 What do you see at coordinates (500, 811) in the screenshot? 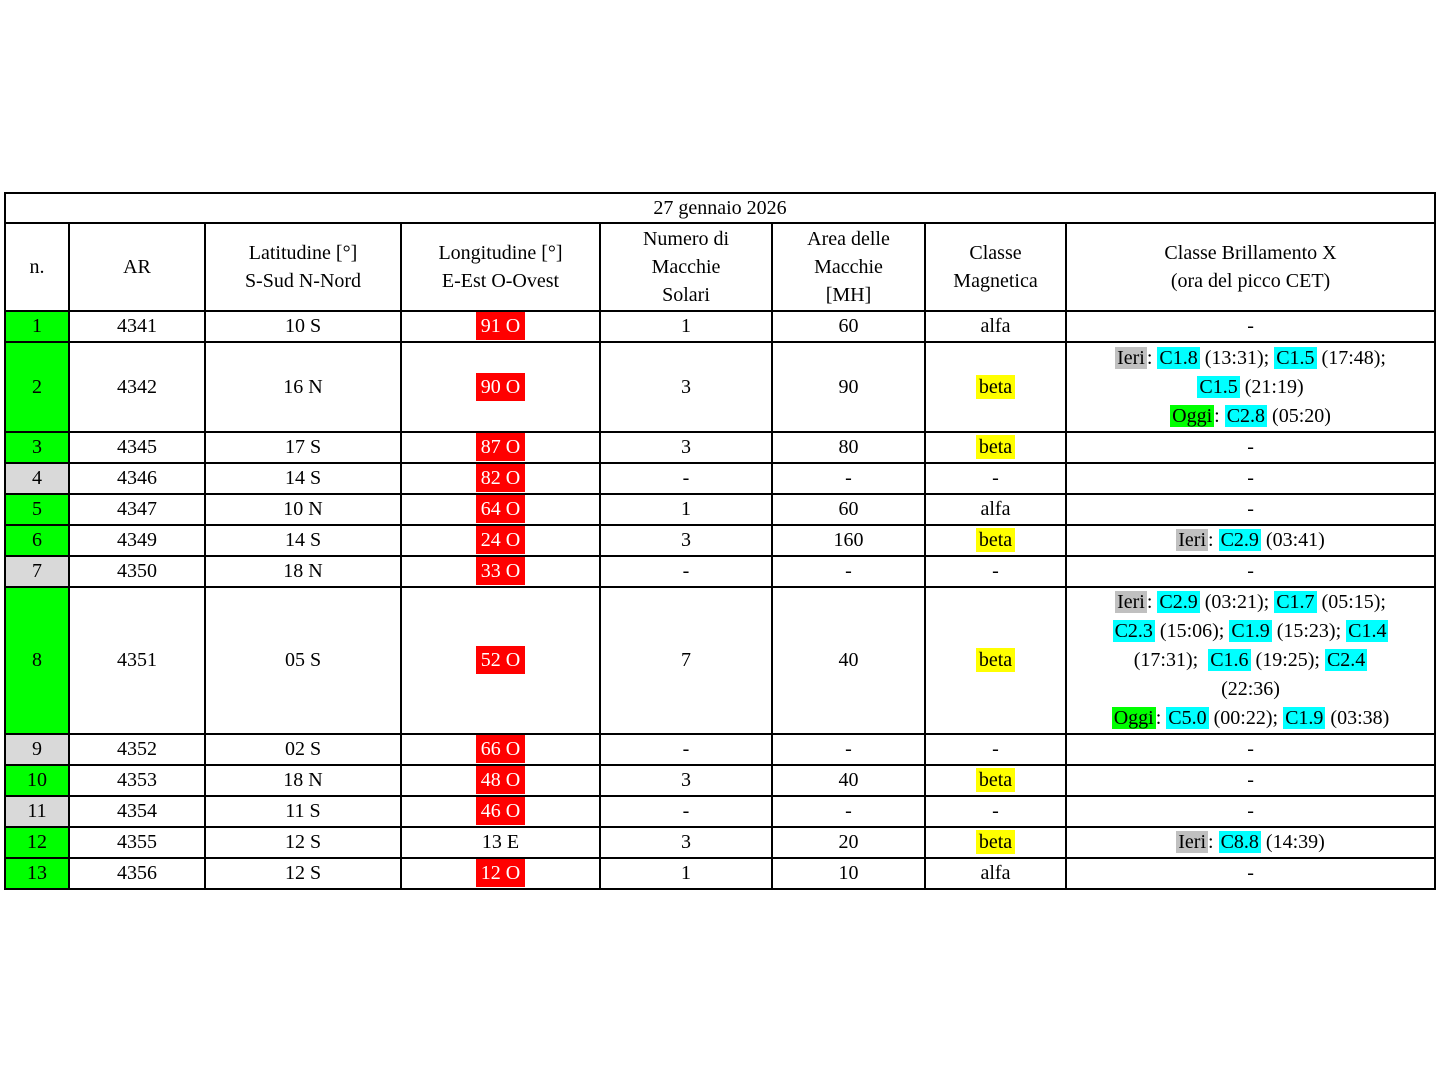
I see `longitude-cell: 46 O` at bounding box center [500, 811].